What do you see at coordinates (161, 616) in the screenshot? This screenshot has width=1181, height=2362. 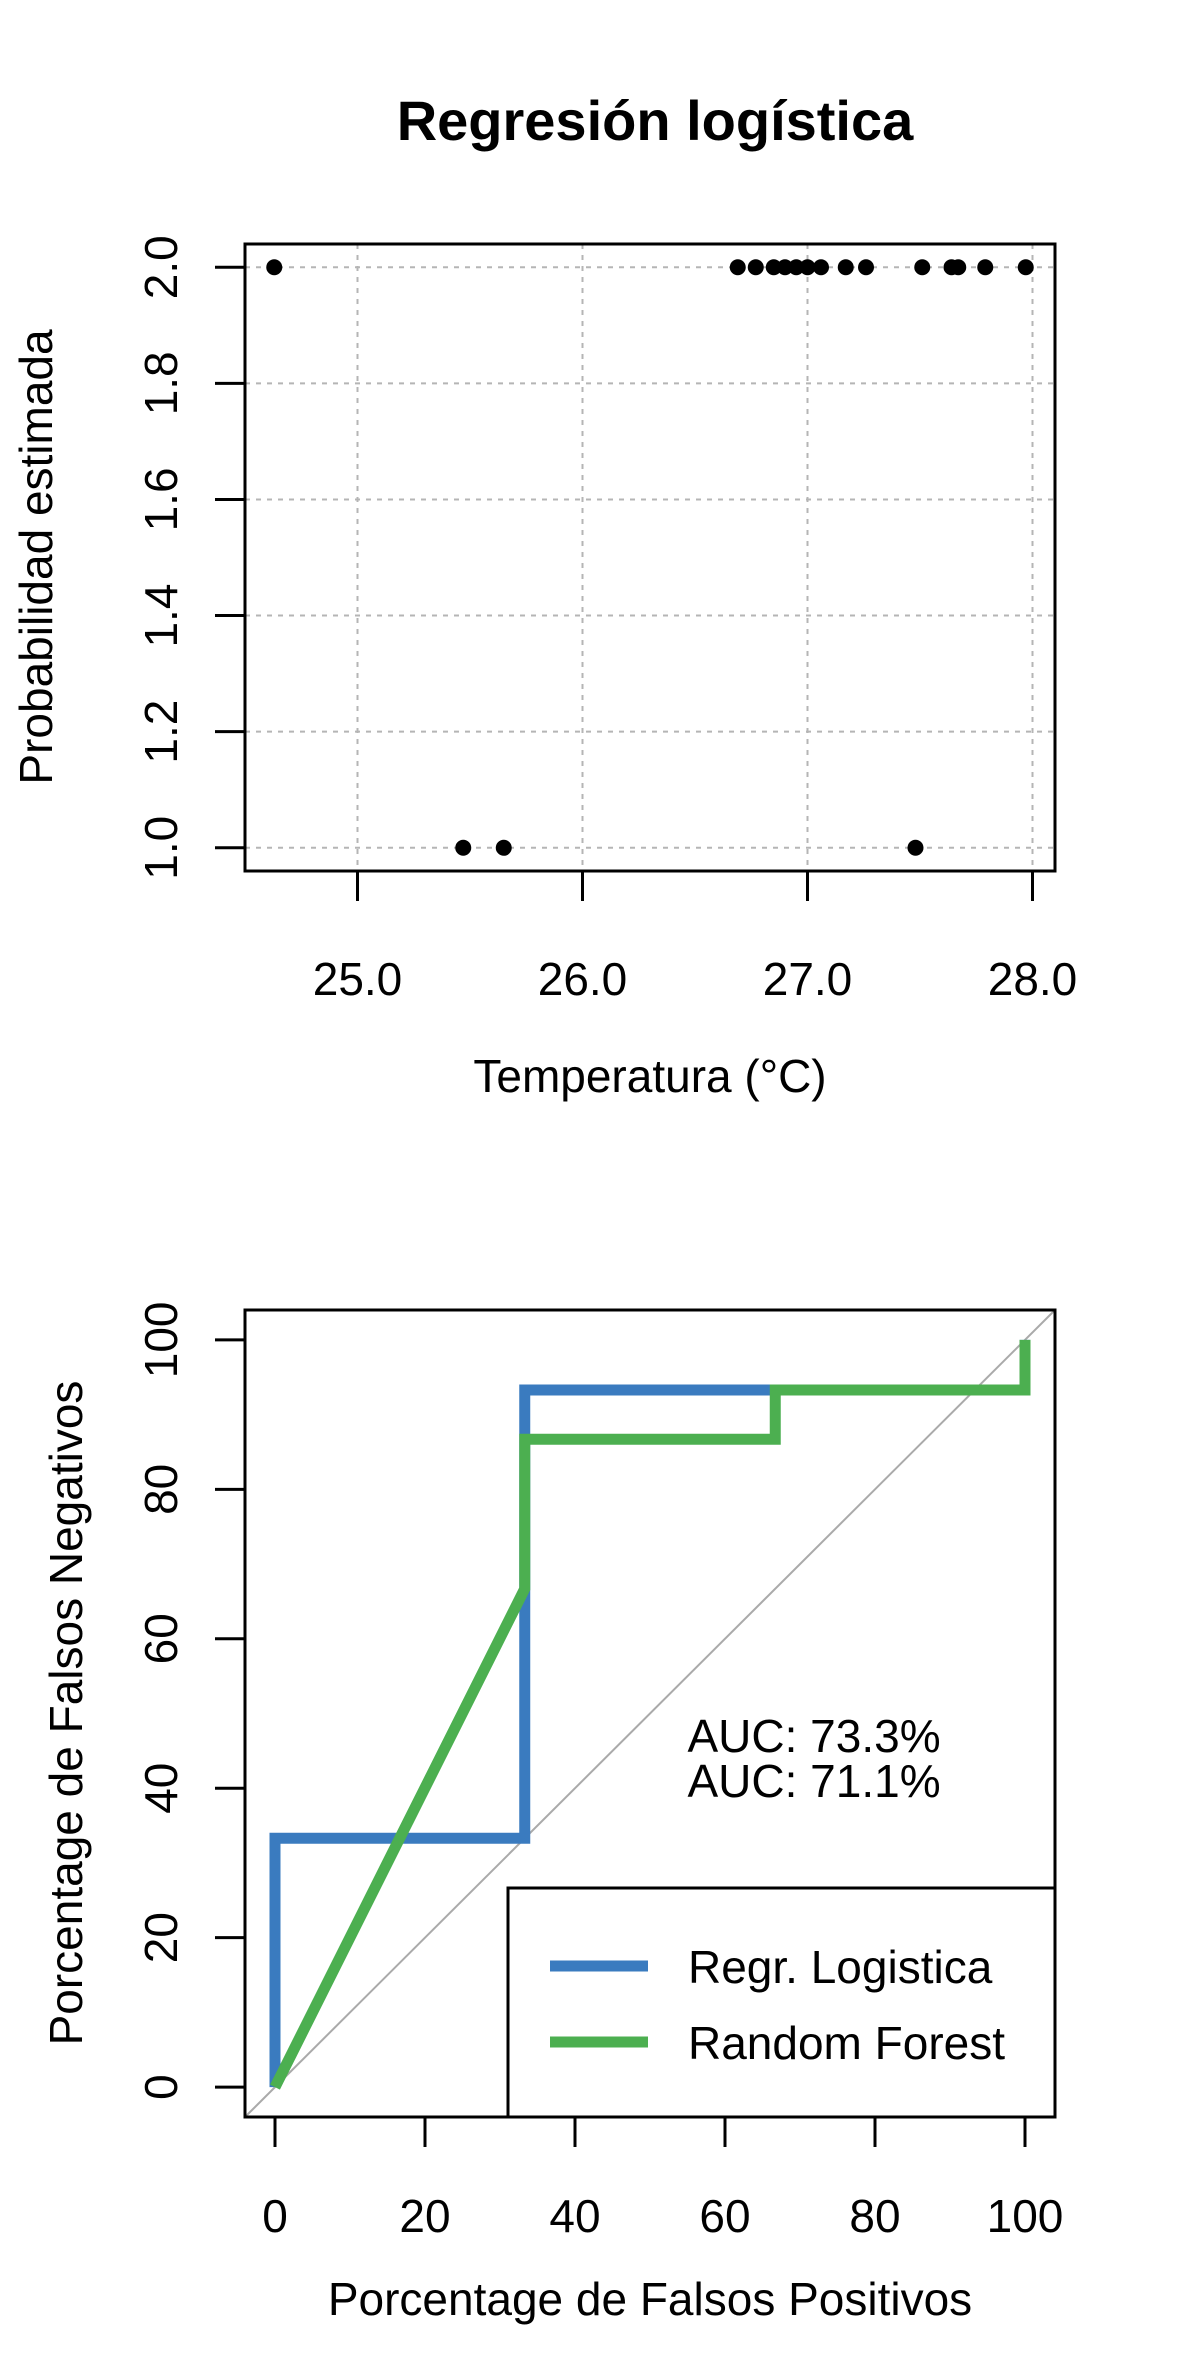 I see `chart1-y-tick-label: 1.4` at bounding box center [161, 616].